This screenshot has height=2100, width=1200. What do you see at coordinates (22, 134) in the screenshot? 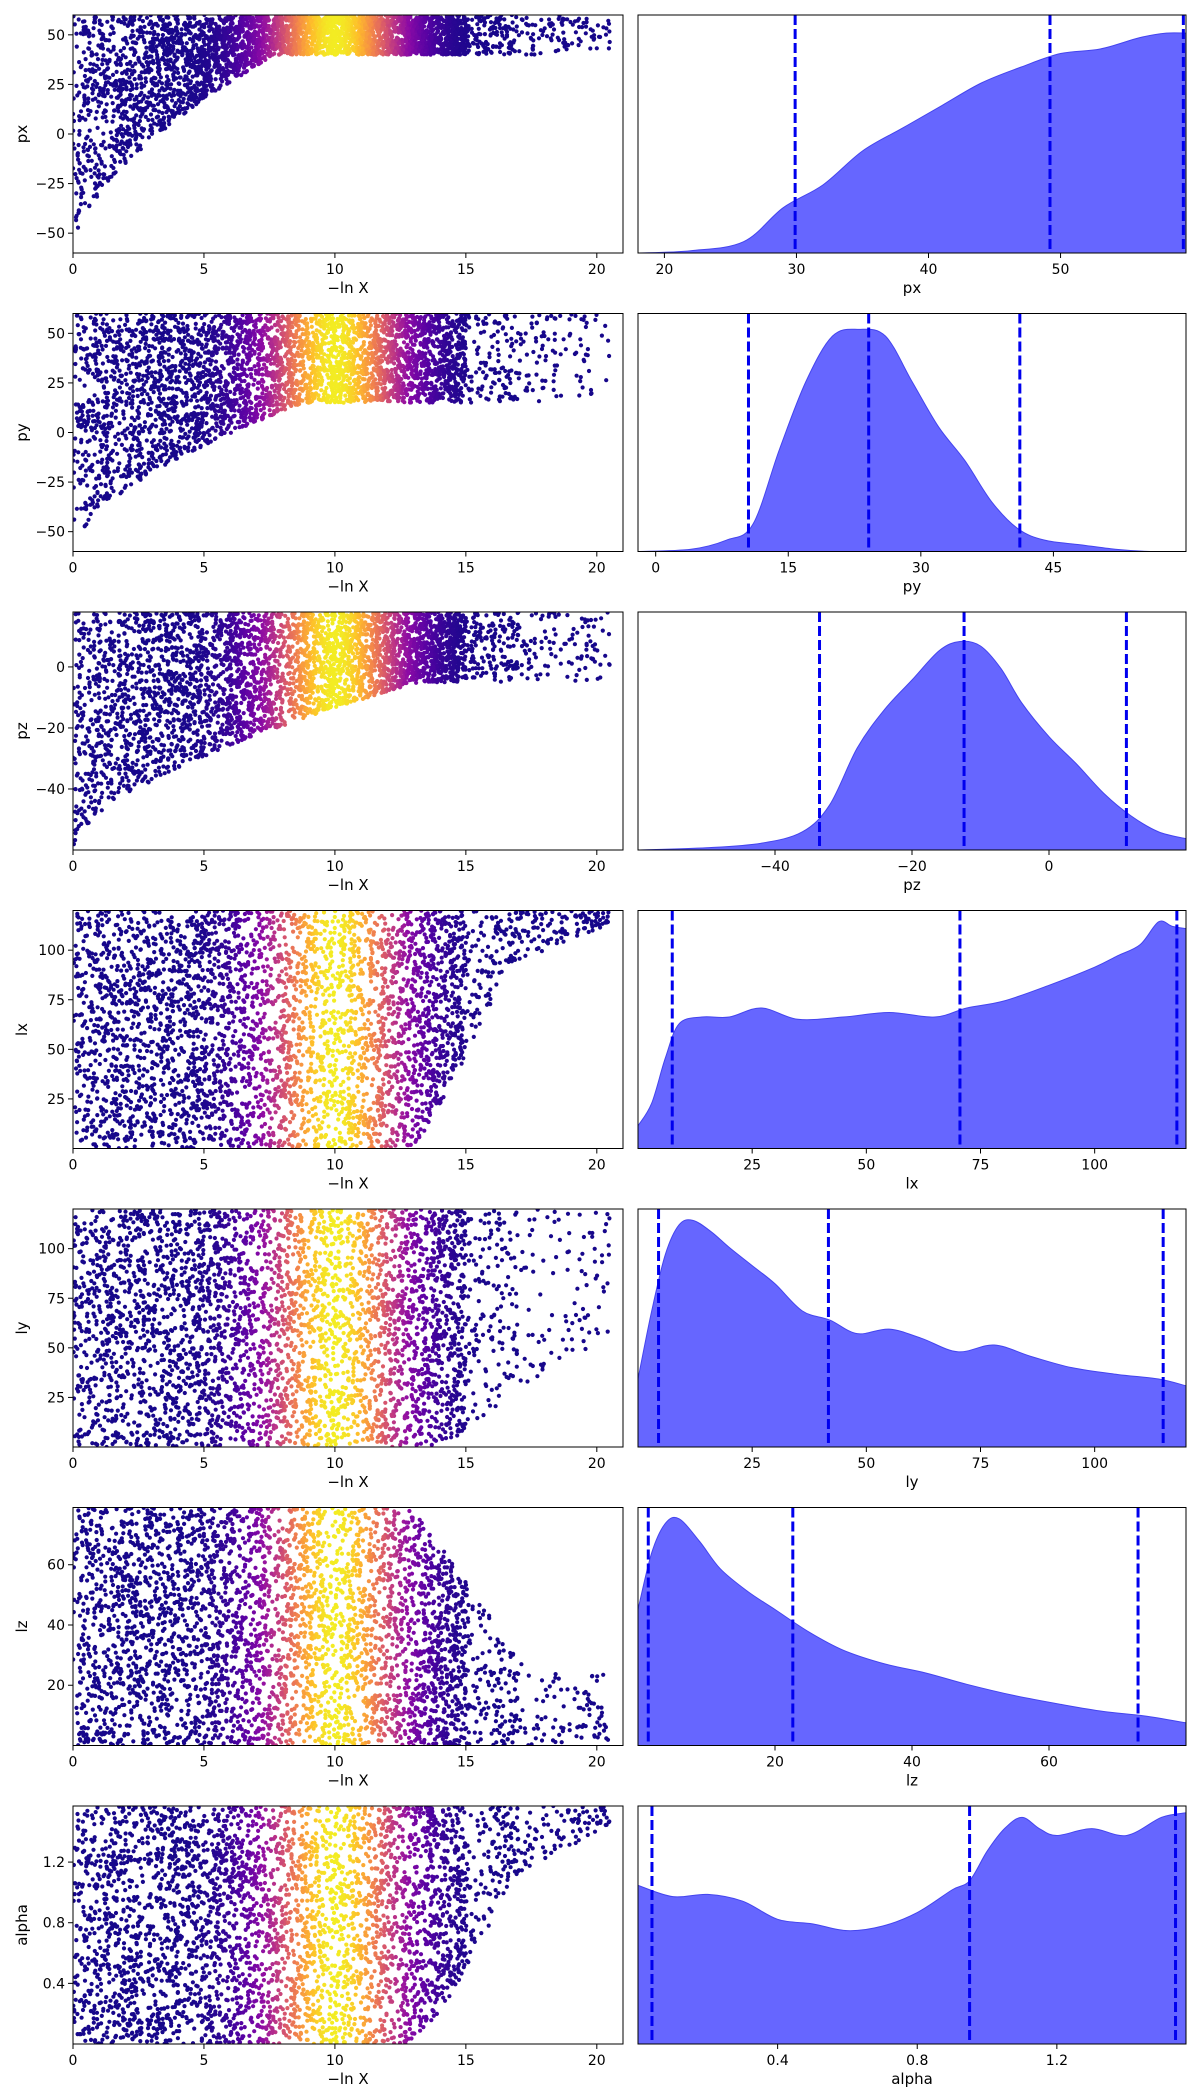
I see `trace-ylabel: px` at bounding box center [22, 134].